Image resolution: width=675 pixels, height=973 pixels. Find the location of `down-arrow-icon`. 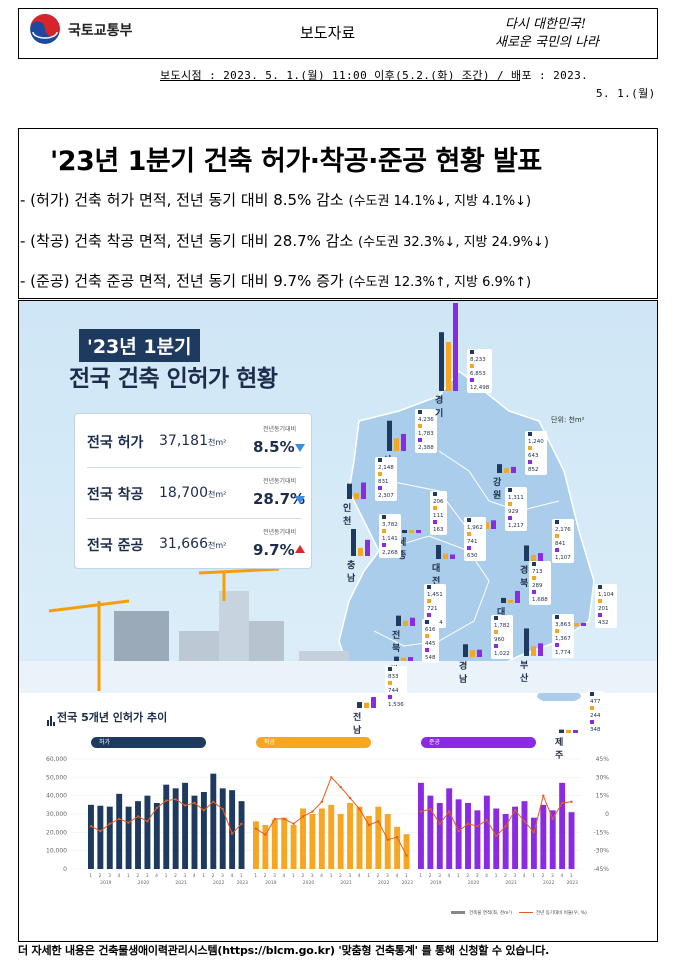

down-arrow-icon is located at coordinates (300, 500).